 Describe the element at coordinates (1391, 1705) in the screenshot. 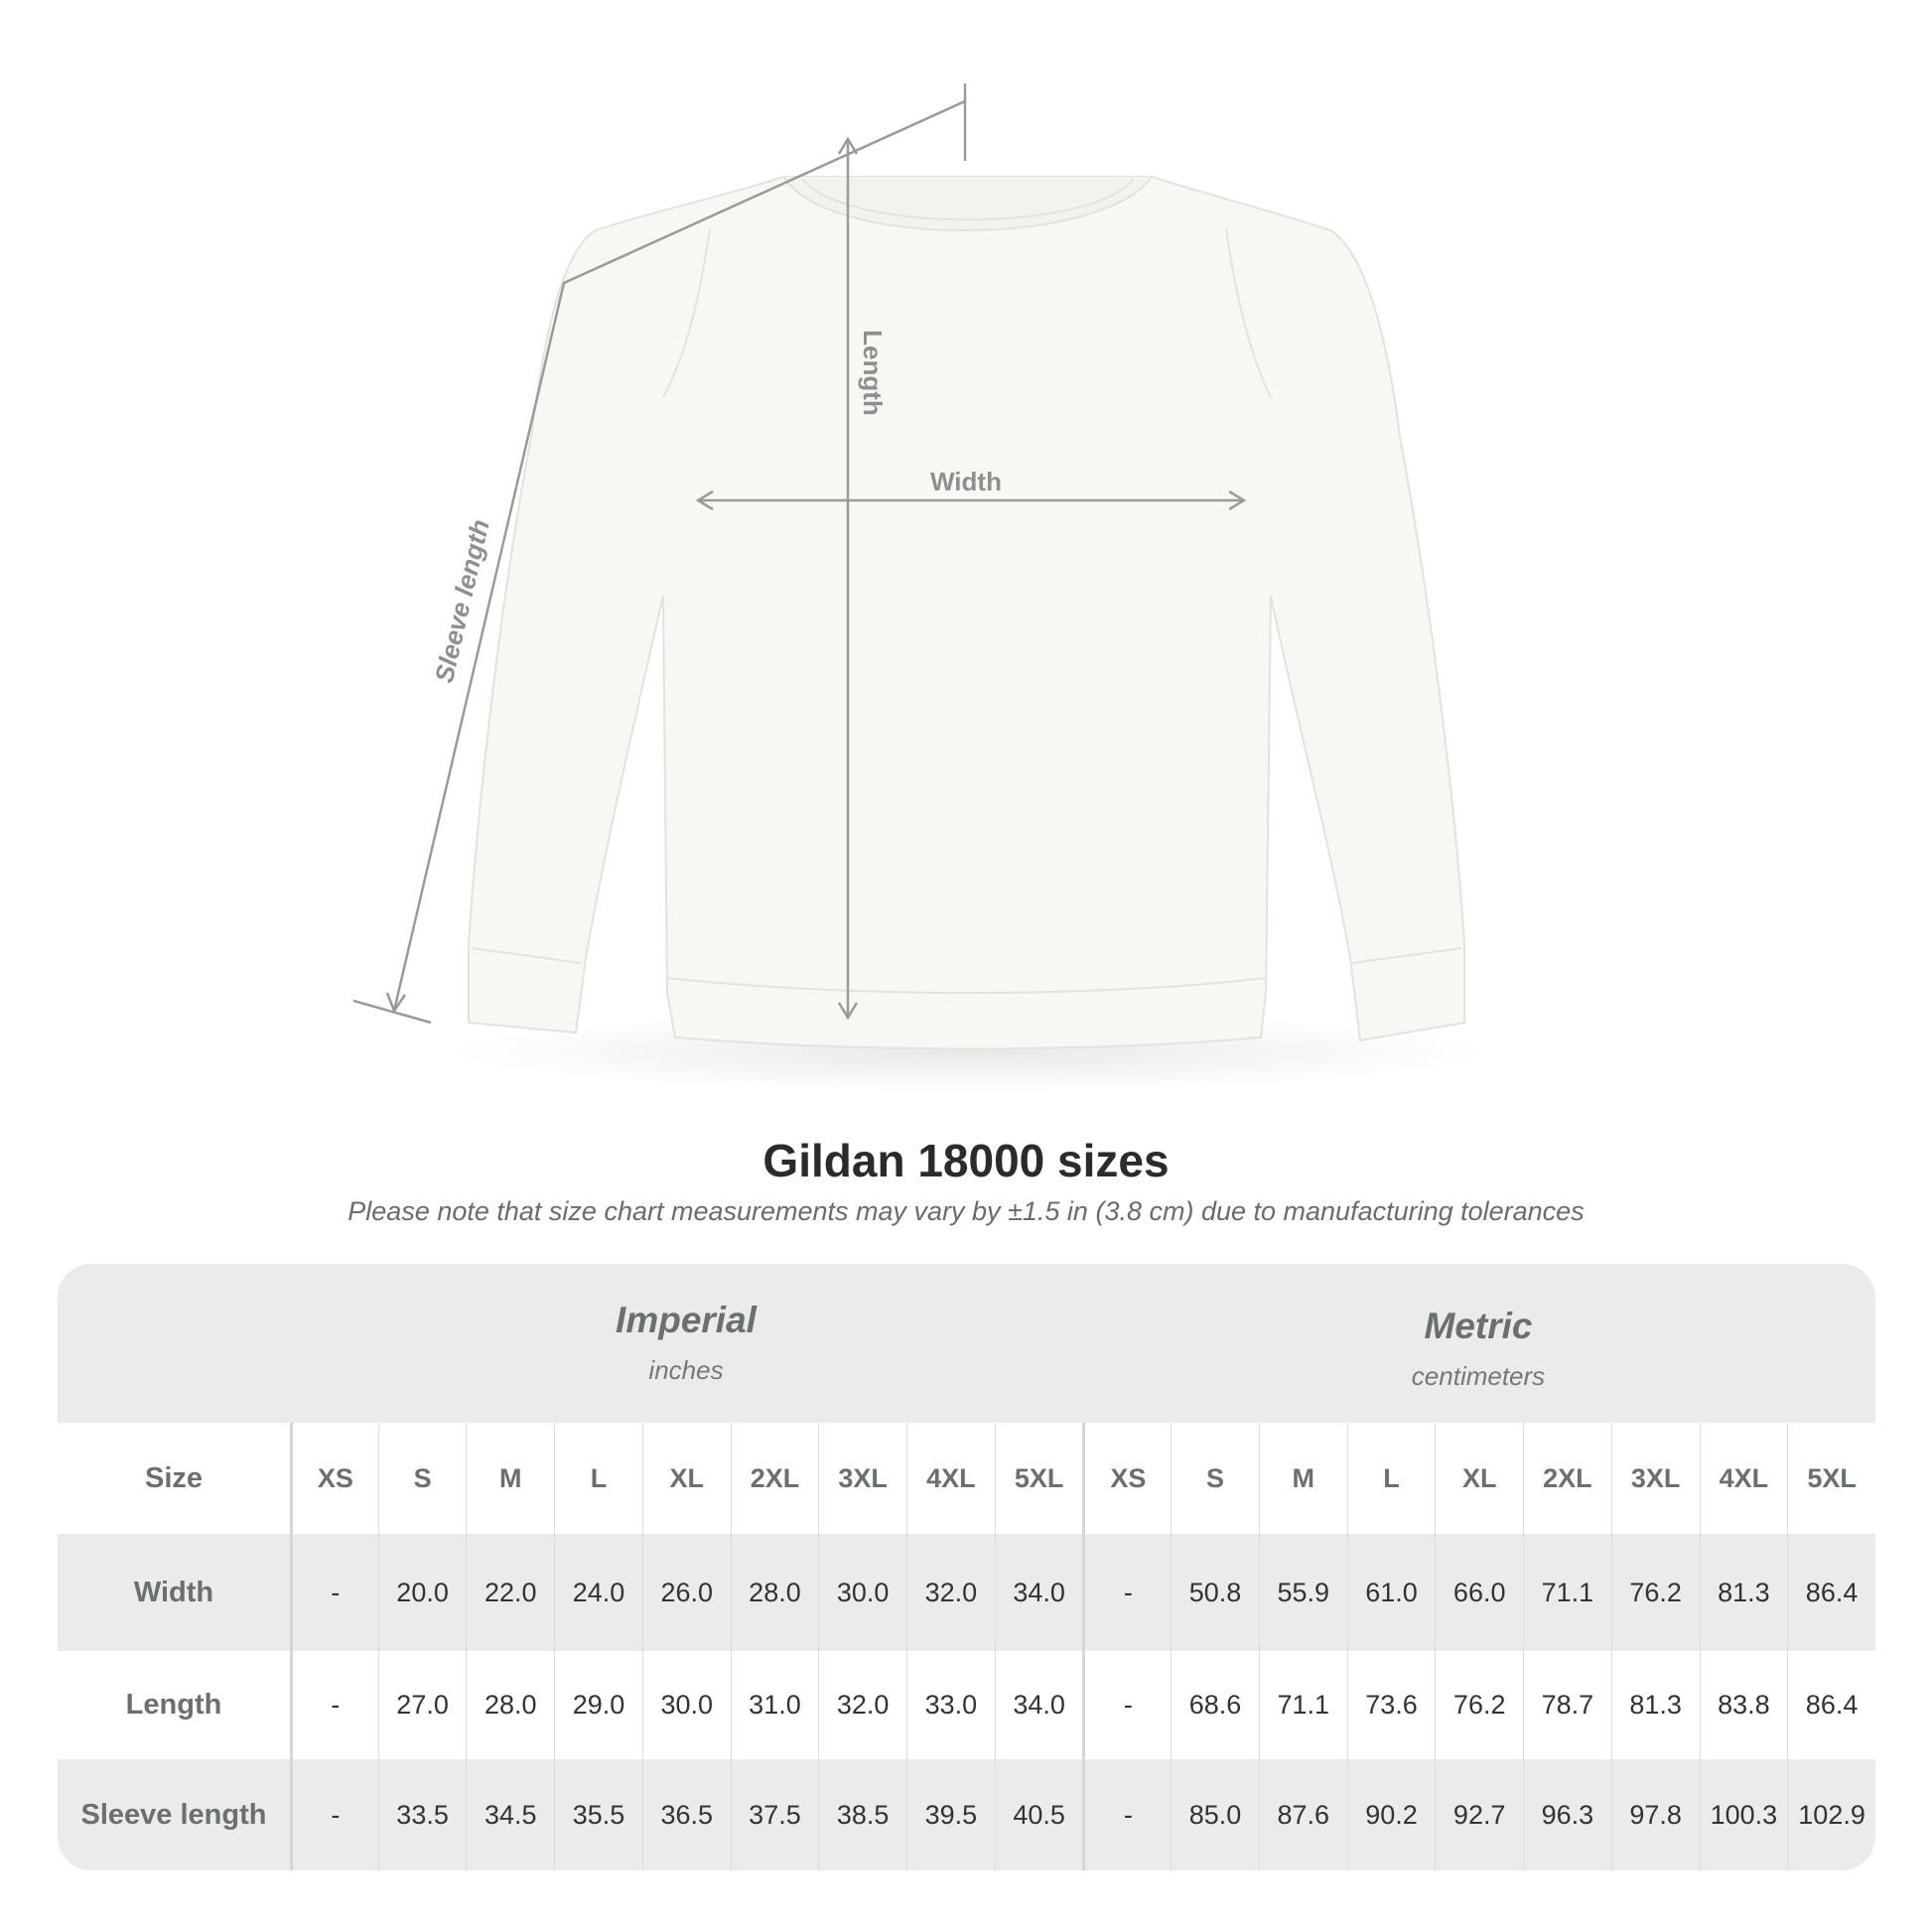

I see `table-cell: 73.6` at that location.